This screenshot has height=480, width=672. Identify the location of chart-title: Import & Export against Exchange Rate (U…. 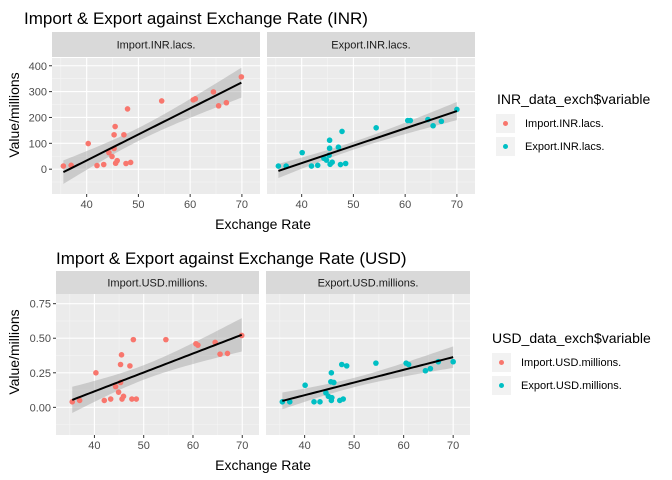
(231, 258).